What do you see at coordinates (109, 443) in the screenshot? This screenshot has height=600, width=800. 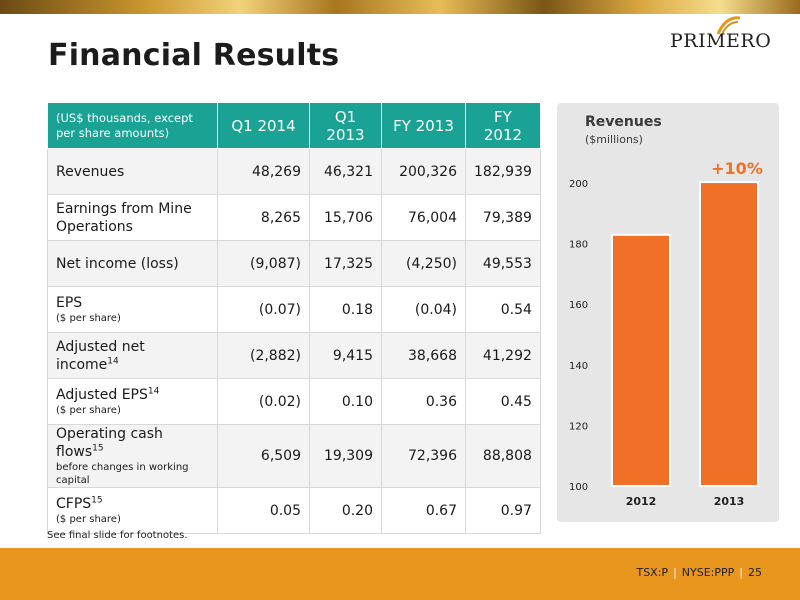 I see `row-label: Operating cash flows` at bounding box center [109, 443].